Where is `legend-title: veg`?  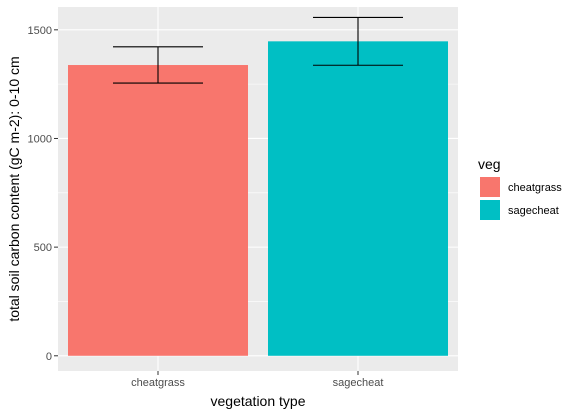 legend-title: veg is located at coordinates (489, 164).